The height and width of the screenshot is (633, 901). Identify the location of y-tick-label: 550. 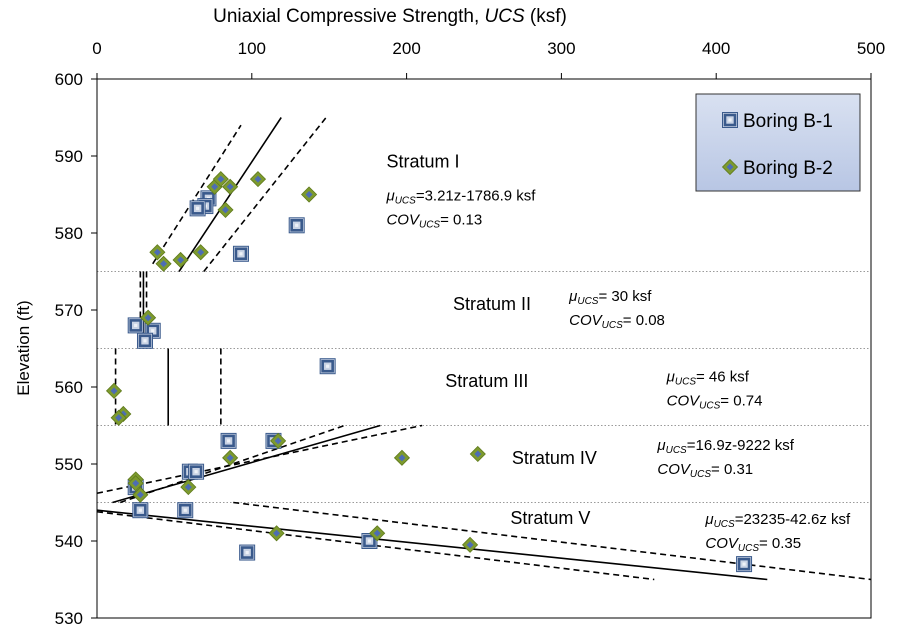
(69, 464).